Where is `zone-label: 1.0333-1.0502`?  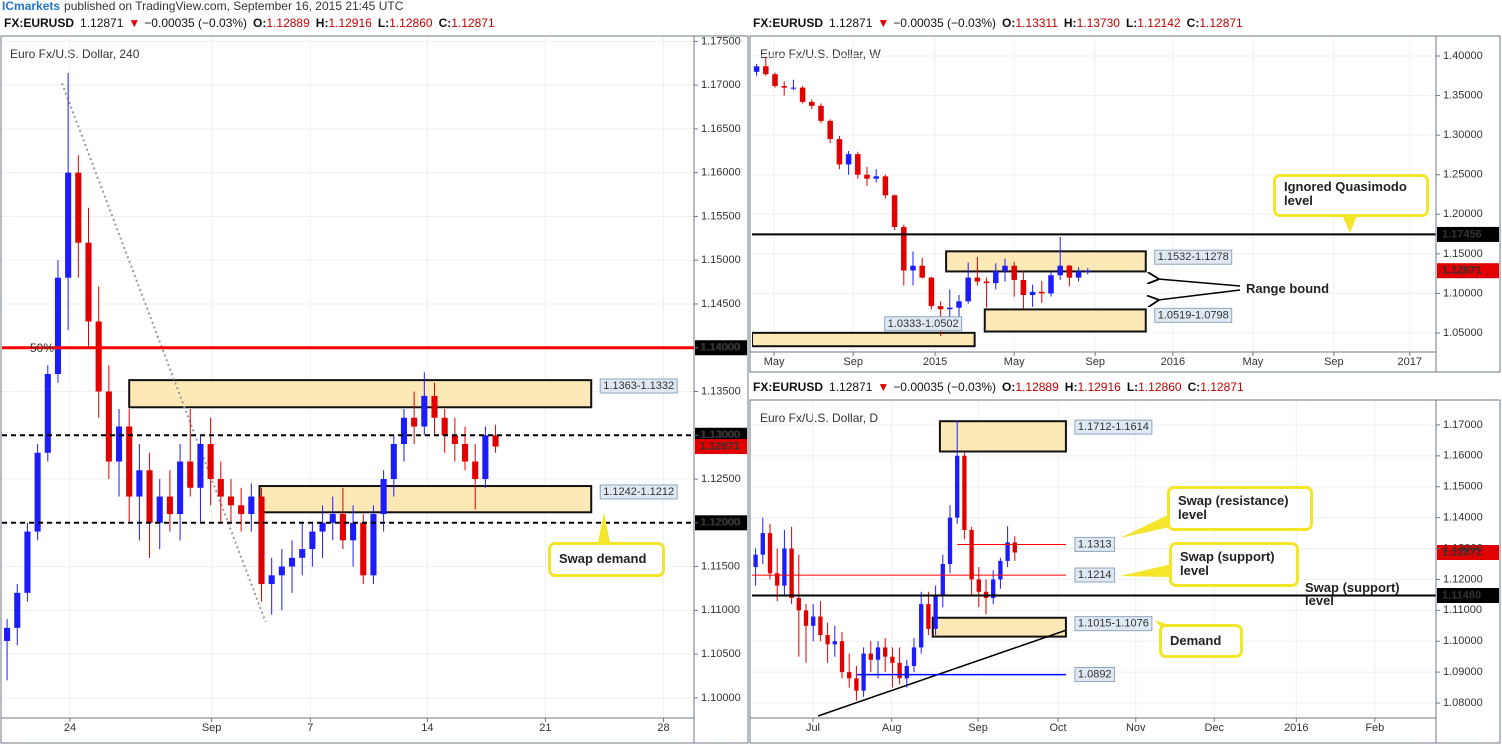 zone-label: 1.0333-1.0502 is located at coordinates (923, 324).